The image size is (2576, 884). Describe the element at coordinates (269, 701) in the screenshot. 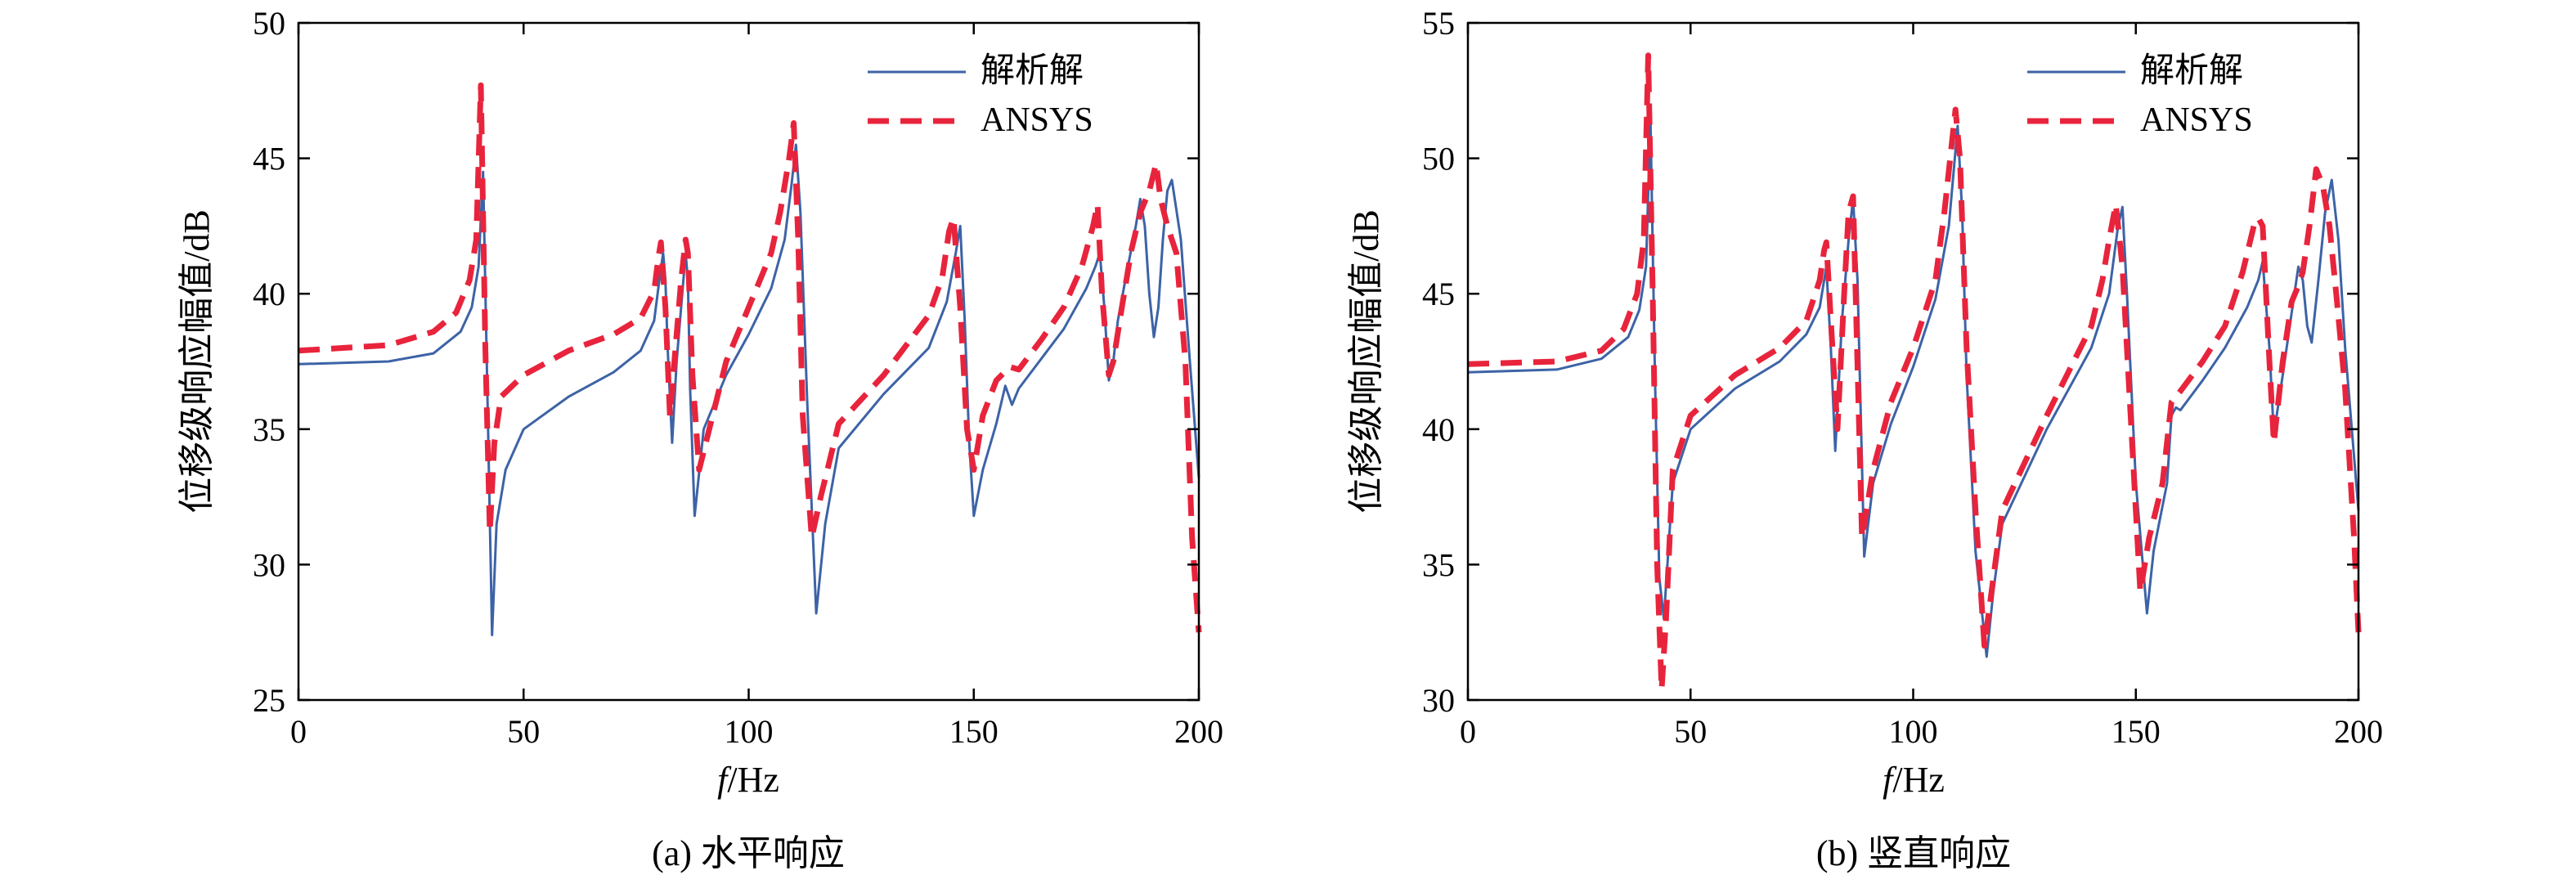

I see `y-tick-label: 25` at that location.